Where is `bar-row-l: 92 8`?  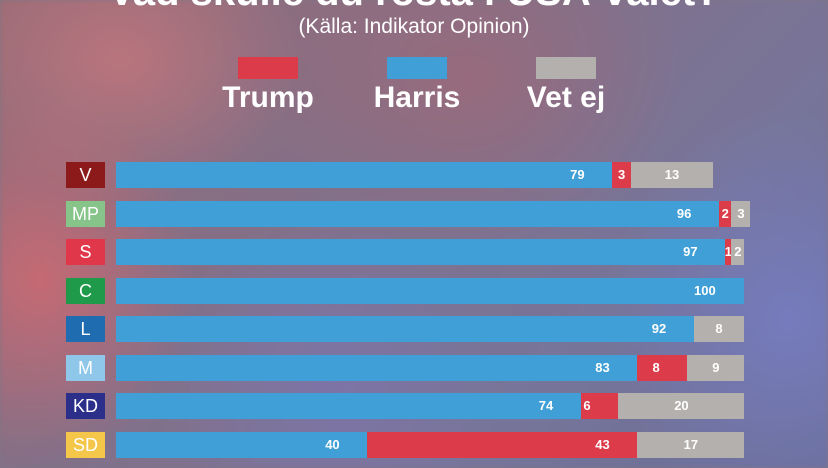 bar-row-l: 92 8 is located at coordinates (430, 329).